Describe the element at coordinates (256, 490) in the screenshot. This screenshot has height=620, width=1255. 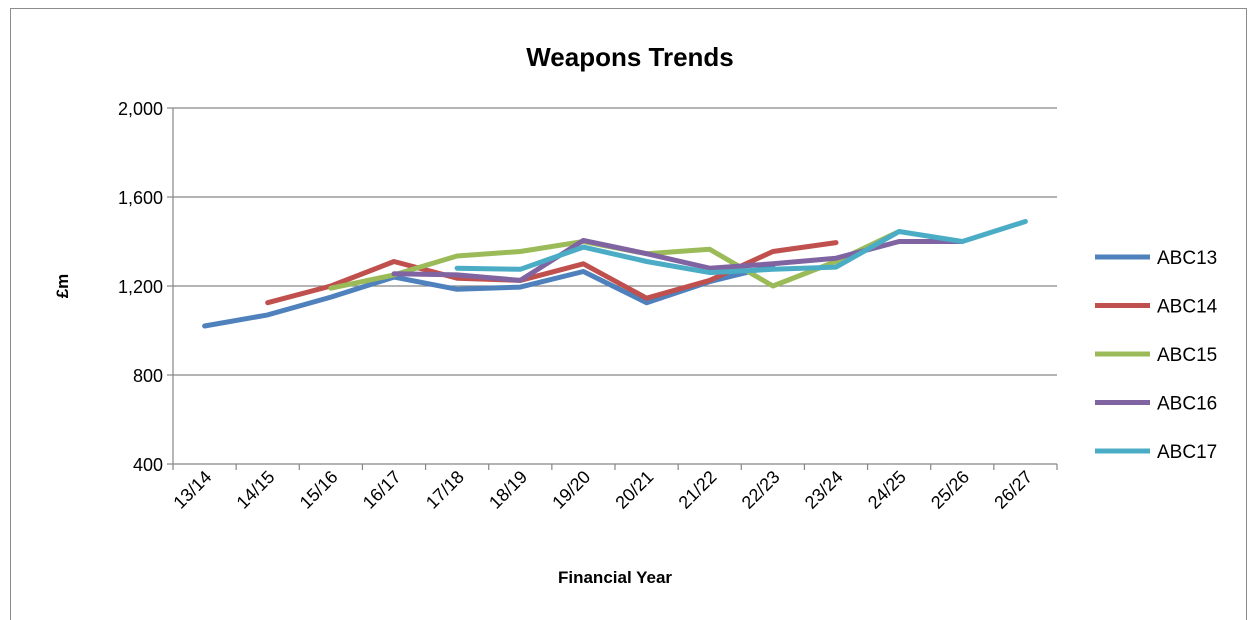
I see `x-tick-label: 14/15` at that location.